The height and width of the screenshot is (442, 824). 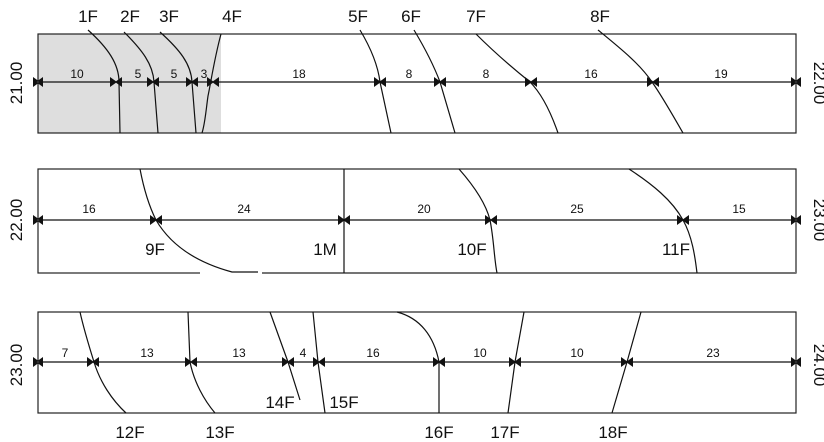 I want to click on fault-label: 1F, so click(x=88, y=16).